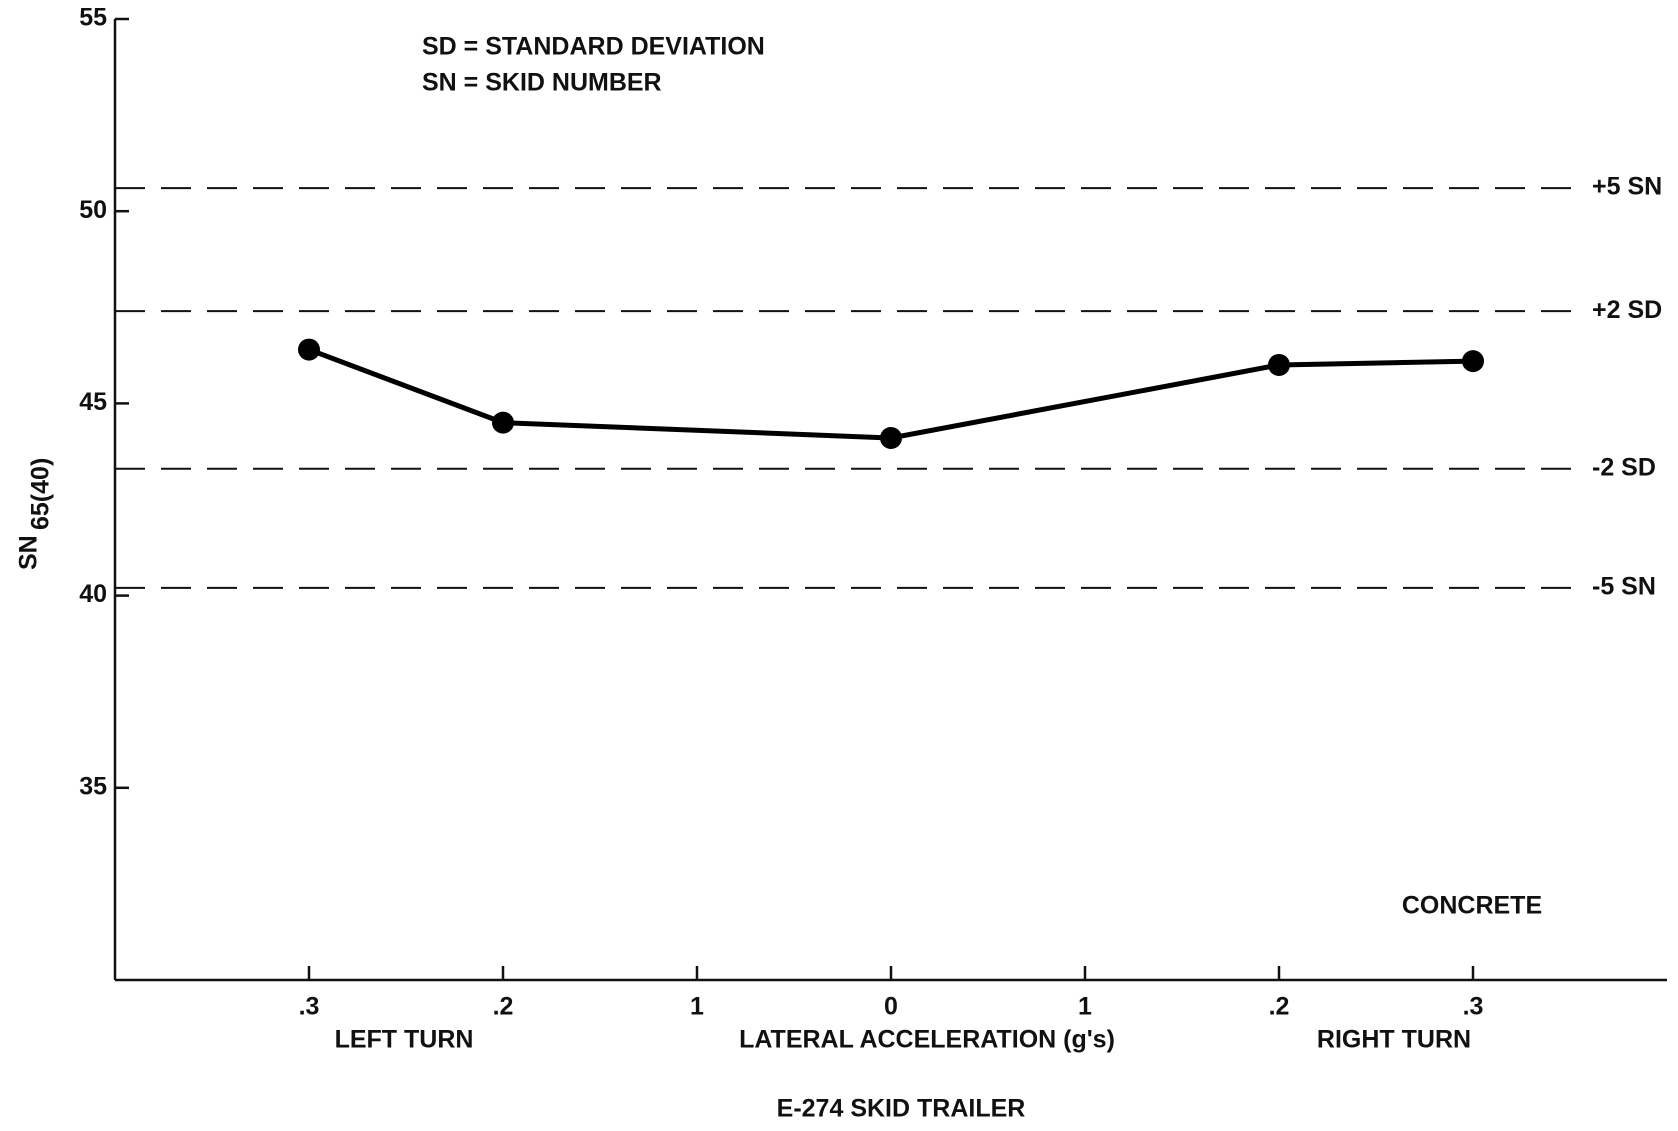 The height and width of the screenshot is (1131, 1678). I want to click on annotation: CONCRETE, so click(1472, 906).